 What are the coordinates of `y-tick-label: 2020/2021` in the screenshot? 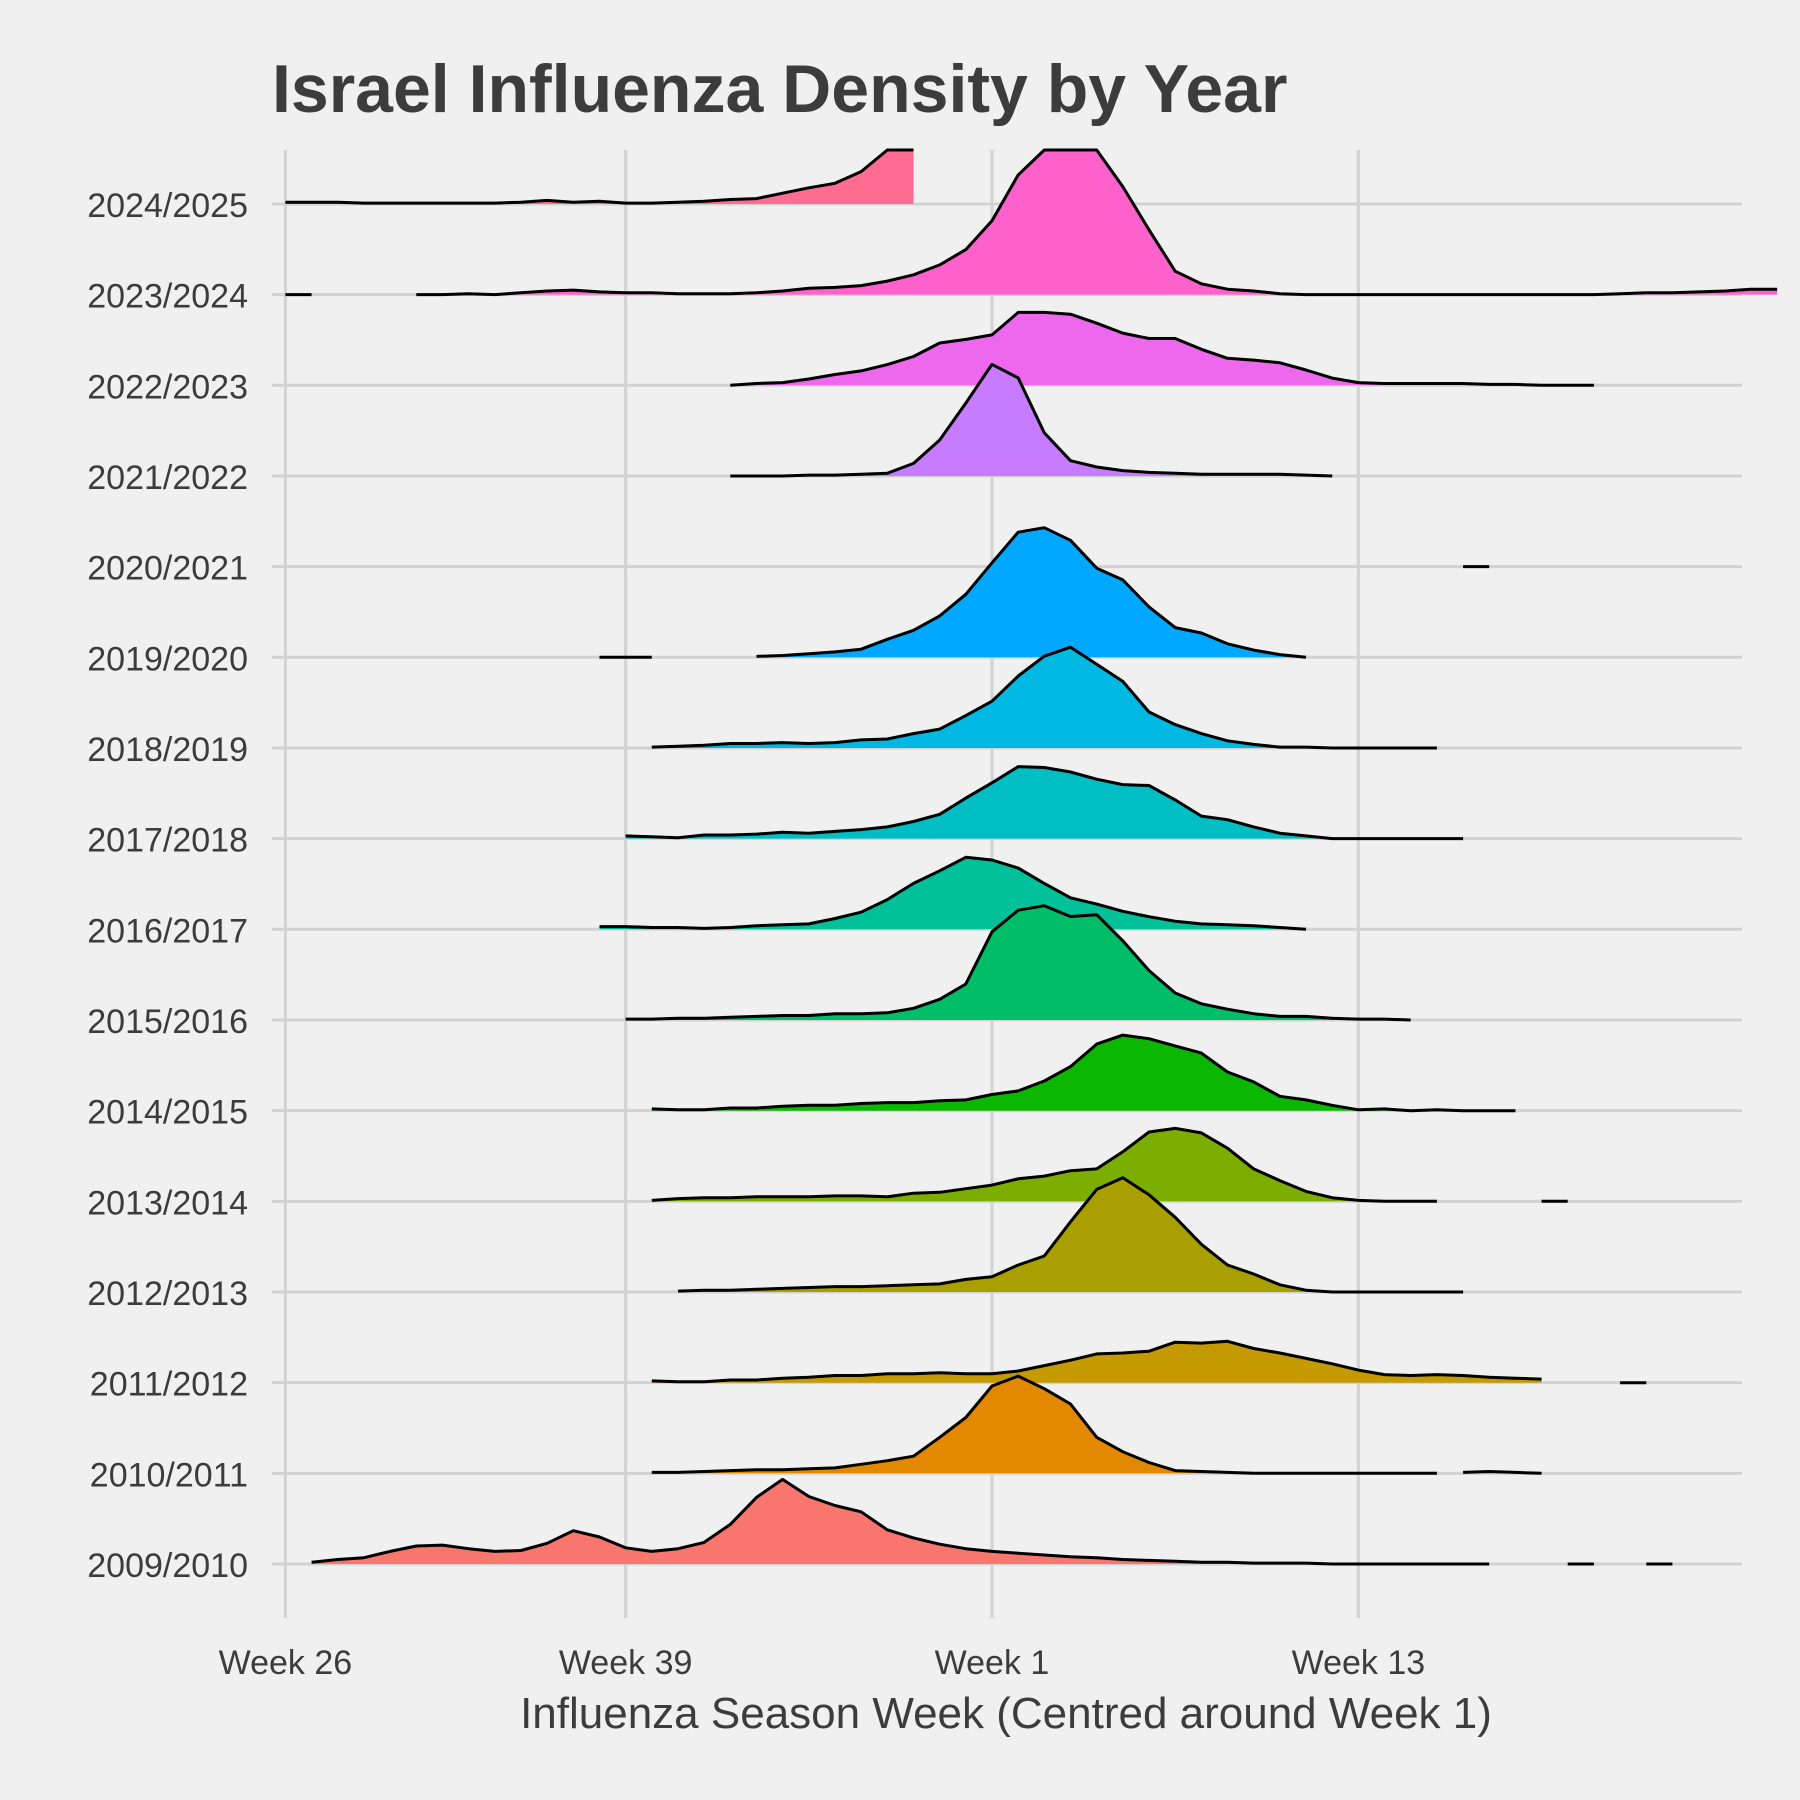 It's located at (167, 569).